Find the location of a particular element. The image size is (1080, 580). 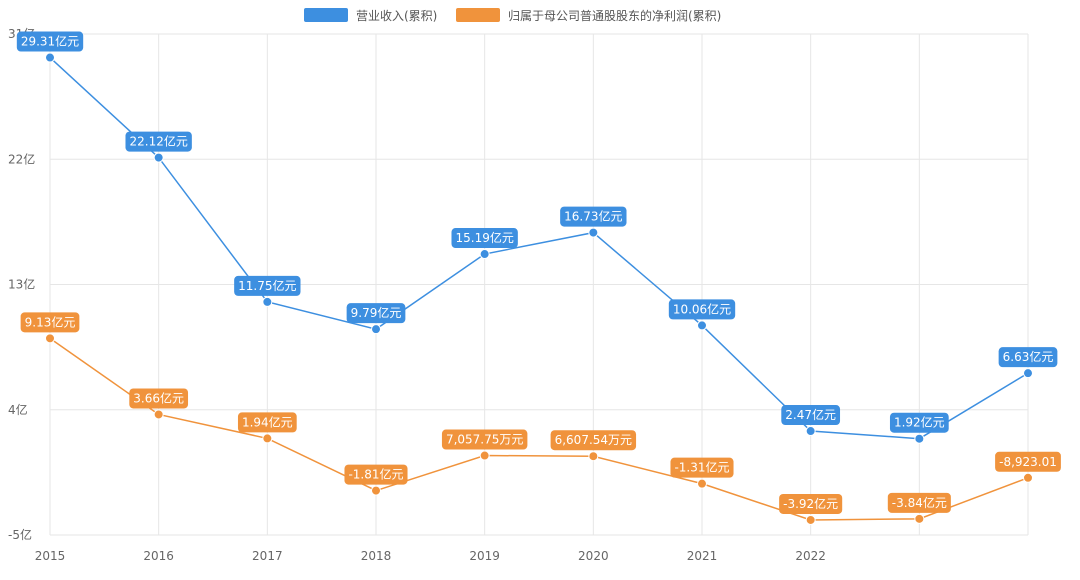

data-label-text: 1.92亿元 is located at coordinates (919, 422).